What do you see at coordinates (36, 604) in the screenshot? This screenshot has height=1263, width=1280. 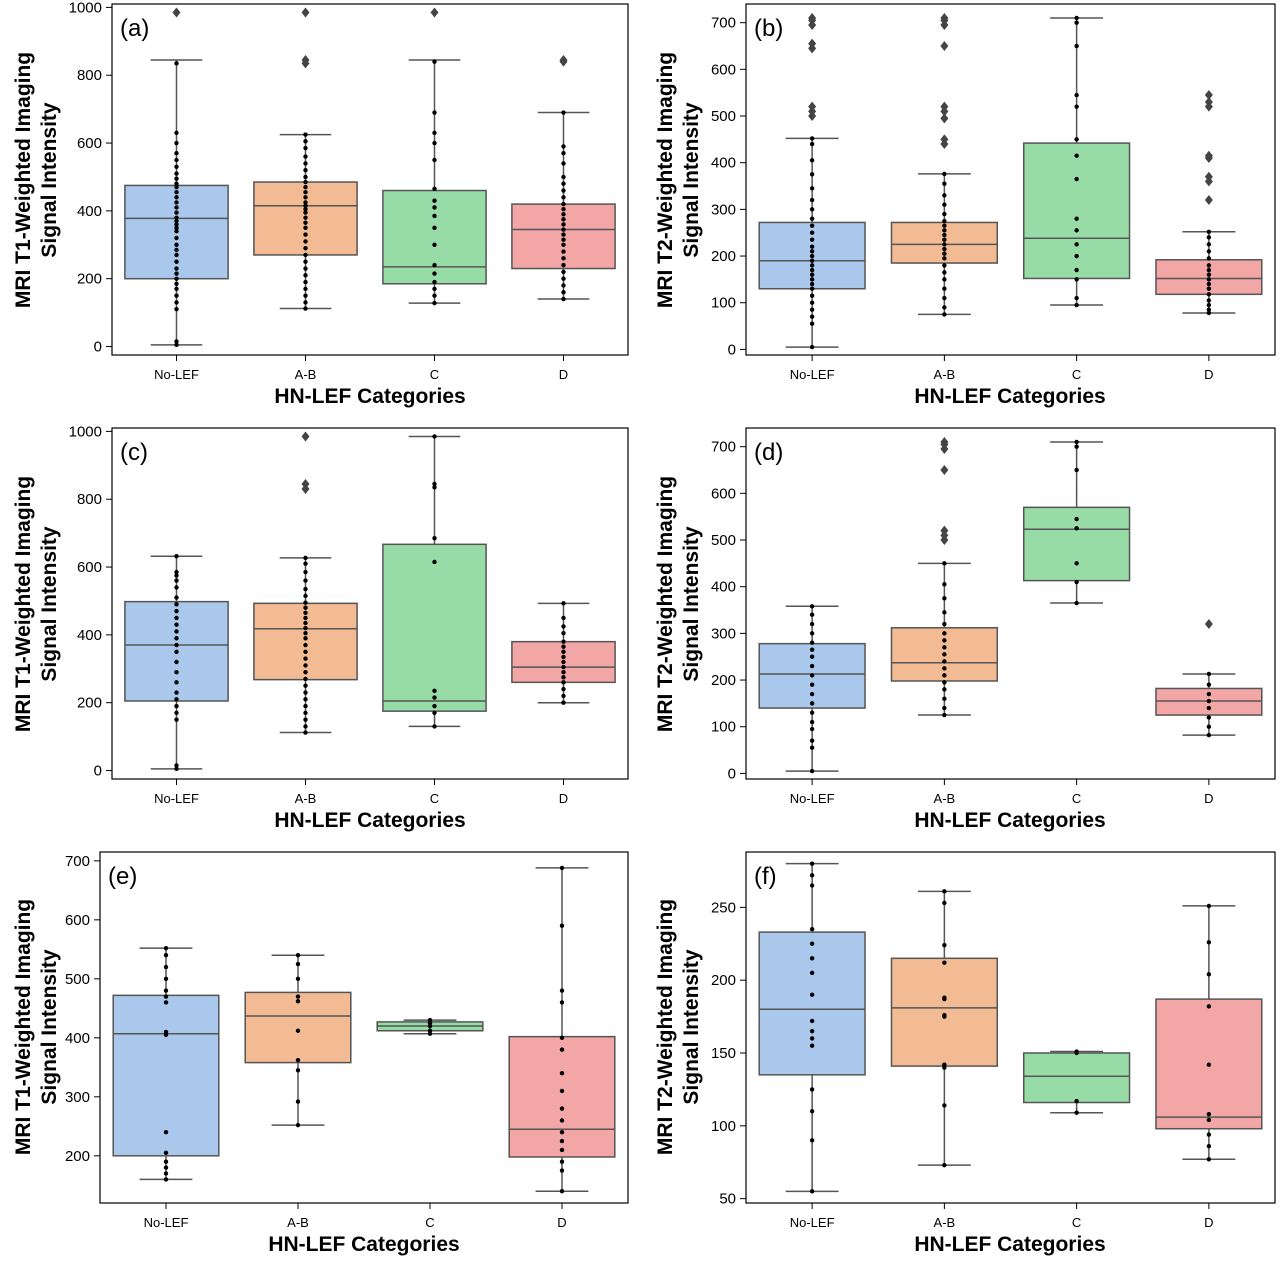 I see `chart-2-yaxis-title: MRI T1-Weighted Imaging Signal Intensity` at bounding box center [36, 604].